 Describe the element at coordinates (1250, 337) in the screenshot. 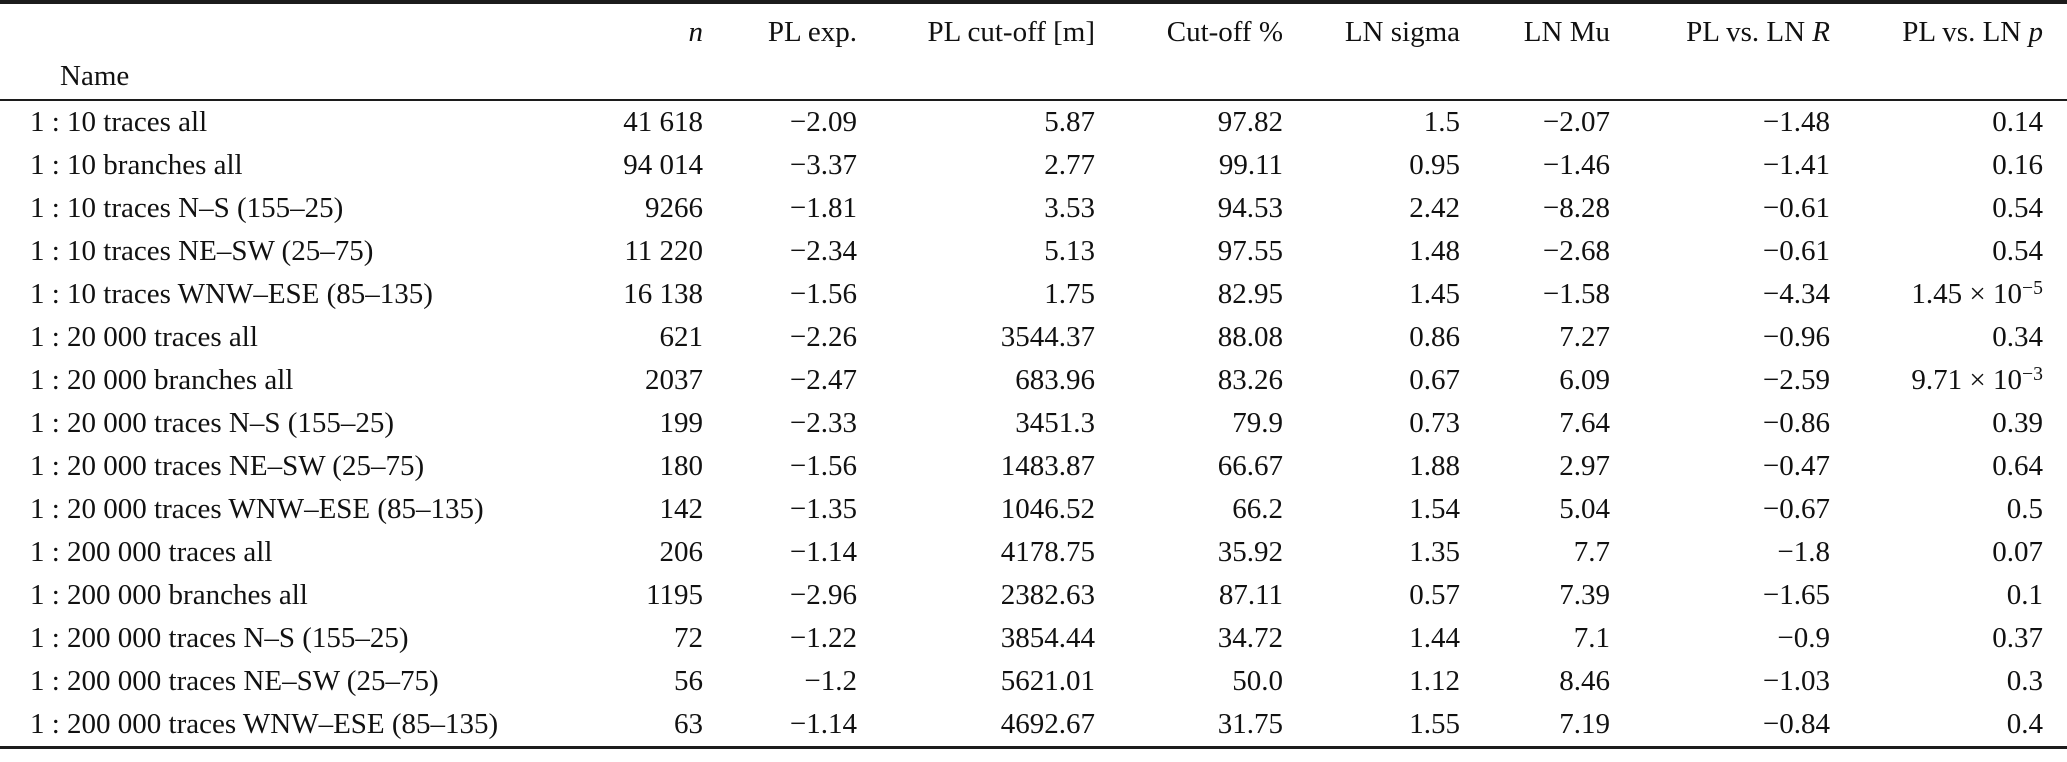

I see `cell-cutoff_pct: 88.08` at that location.